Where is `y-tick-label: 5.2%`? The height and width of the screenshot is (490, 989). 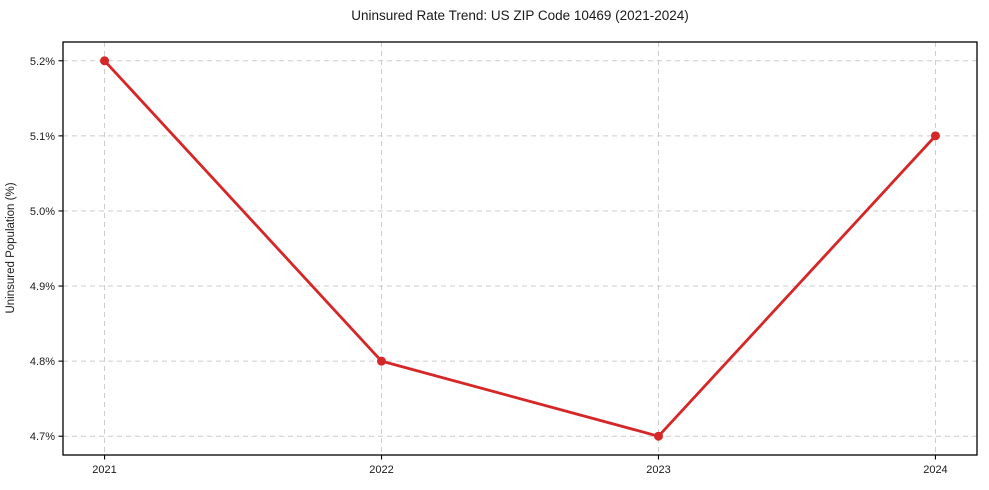 y-tick-label: 5.2% is located at coordinates (42, 62).